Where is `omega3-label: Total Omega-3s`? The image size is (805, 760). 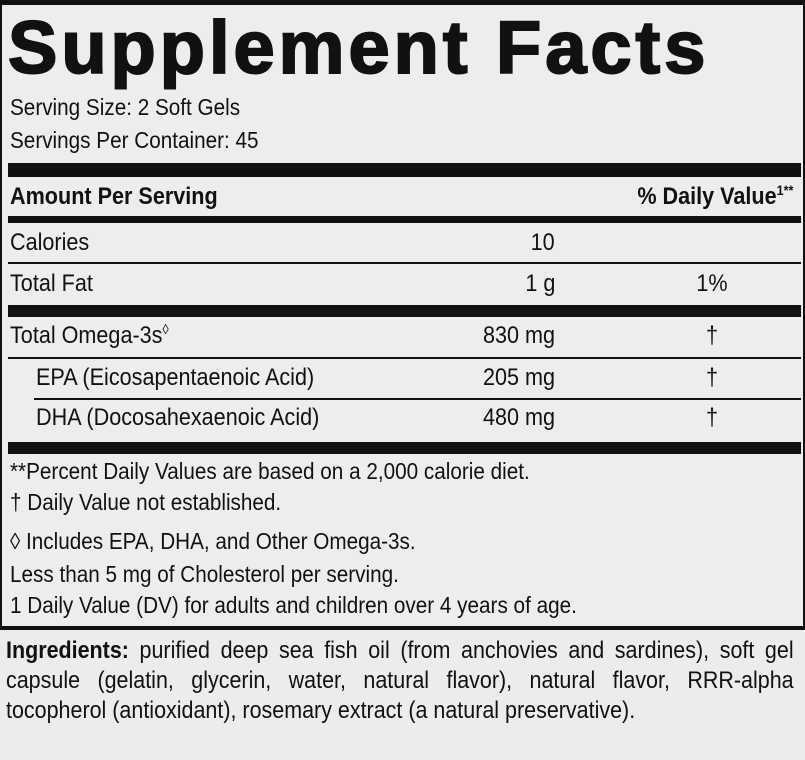
omega3-label: Total Omega-3s is located at coordinates (86, 335).